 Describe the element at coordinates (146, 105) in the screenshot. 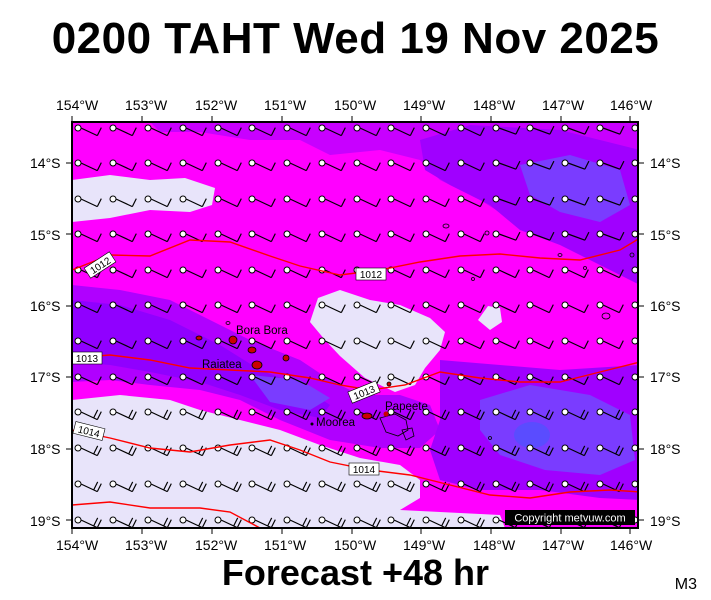

I see `lon-label-top-1: 153°W` at that location.